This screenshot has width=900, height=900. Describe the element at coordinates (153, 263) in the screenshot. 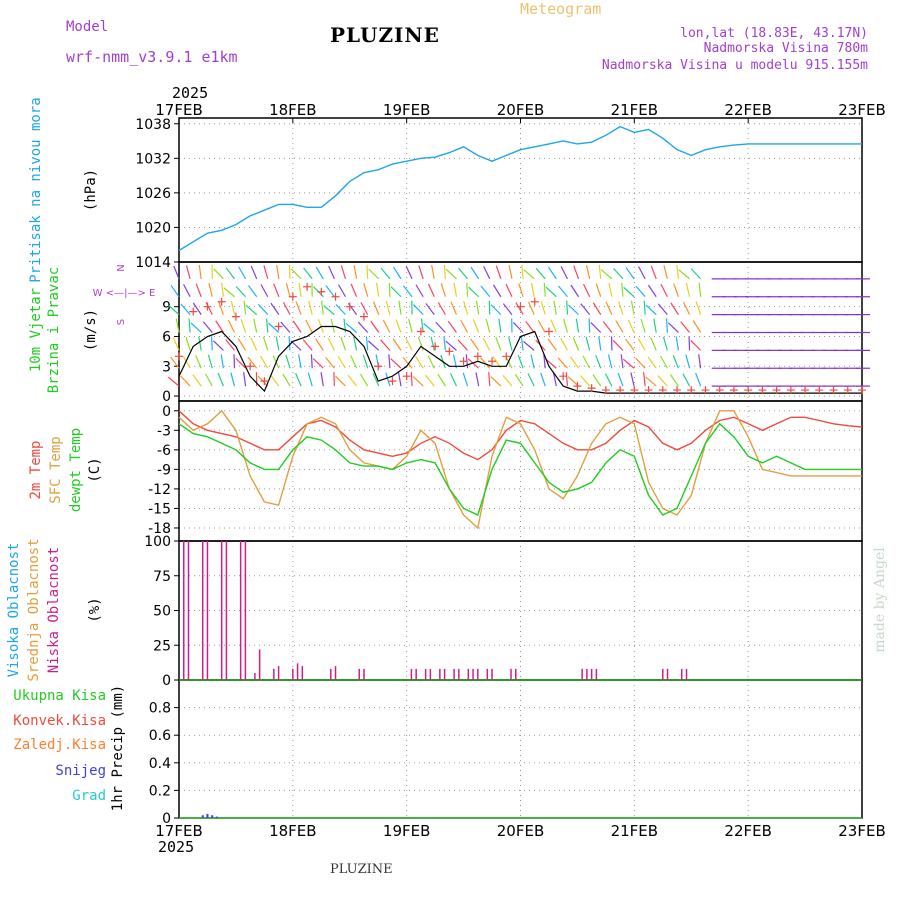

I see `pressure-ytick-label: 1014` at that location.